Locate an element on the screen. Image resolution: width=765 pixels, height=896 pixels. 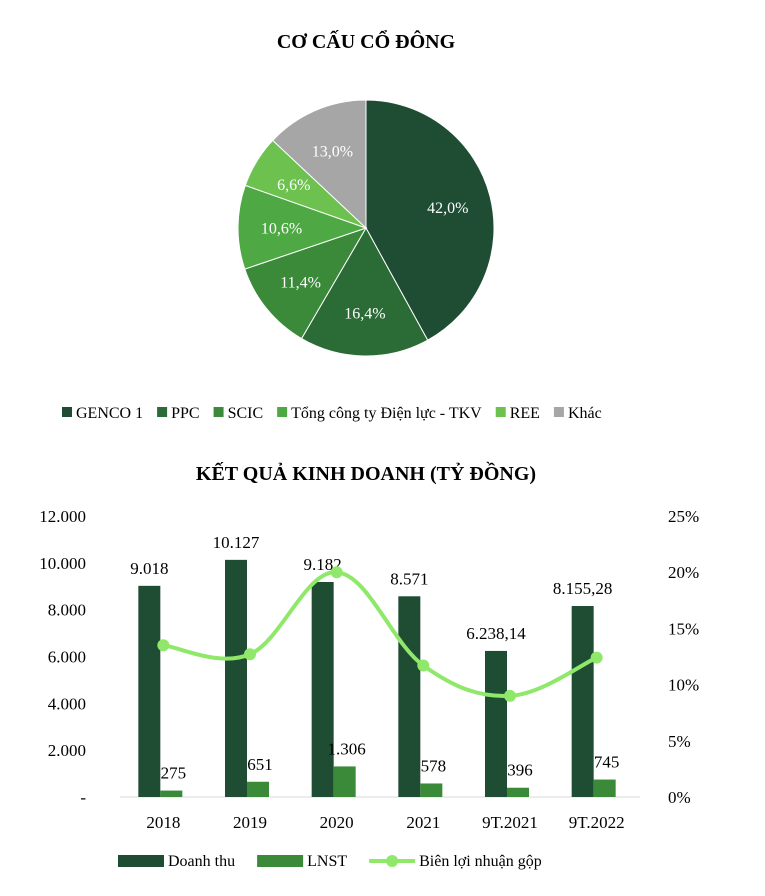
pie-legend-label: REE is located at coordinates (525, 413).